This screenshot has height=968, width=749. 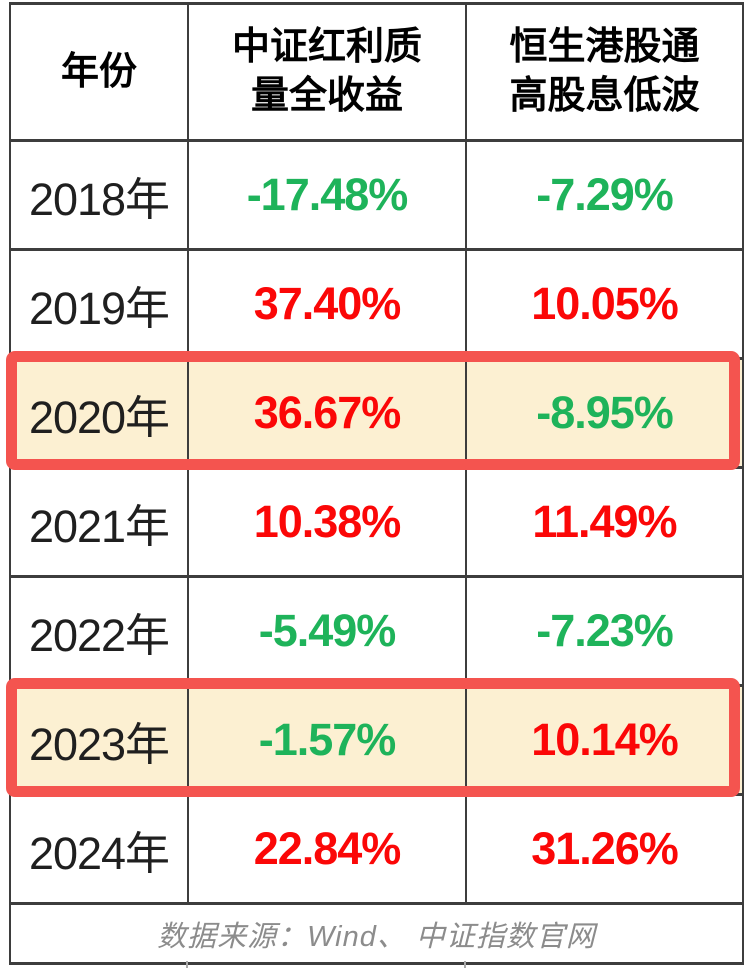 I want to click on grid-stub-left, so click(x=187, y=964).